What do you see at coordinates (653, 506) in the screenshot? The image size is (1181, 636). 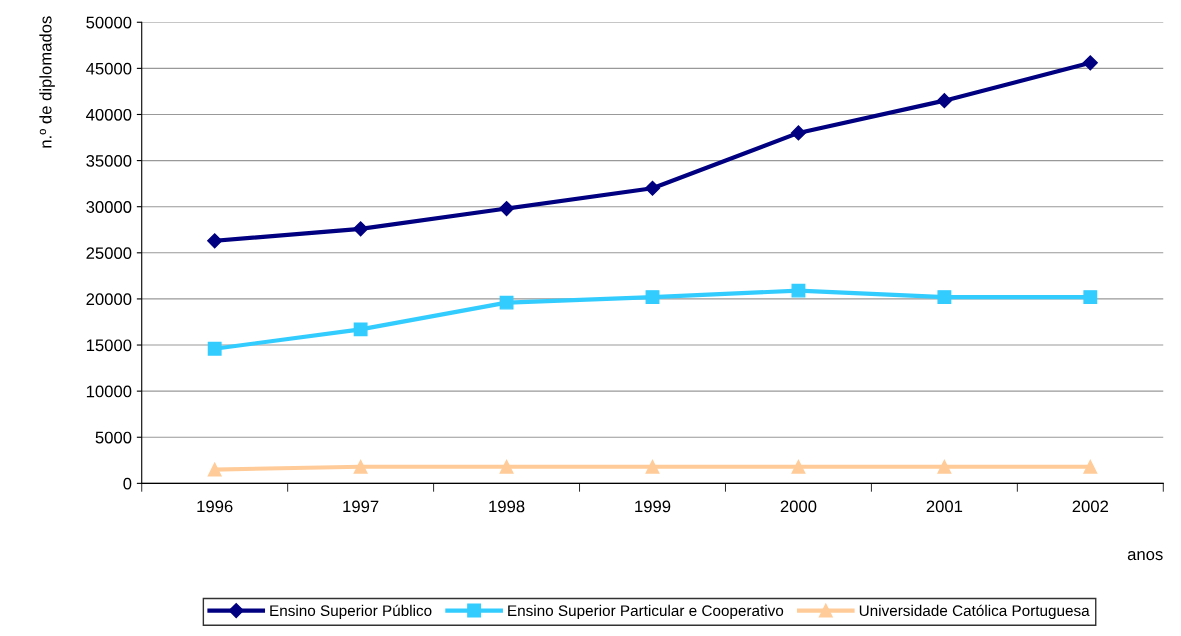 I see `x-tick-label: 1999` at bounding box center [653, 506].